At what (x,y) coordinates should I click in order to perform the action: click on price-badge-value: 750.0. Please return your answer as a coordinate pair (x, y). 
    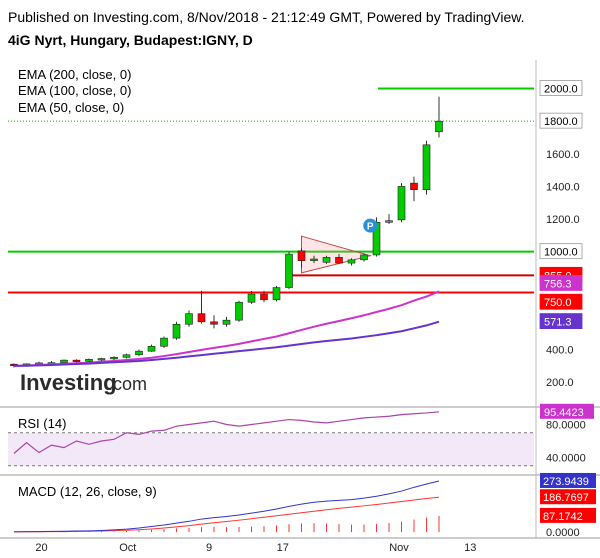
    Looking at the image, I should click on (558, 303).